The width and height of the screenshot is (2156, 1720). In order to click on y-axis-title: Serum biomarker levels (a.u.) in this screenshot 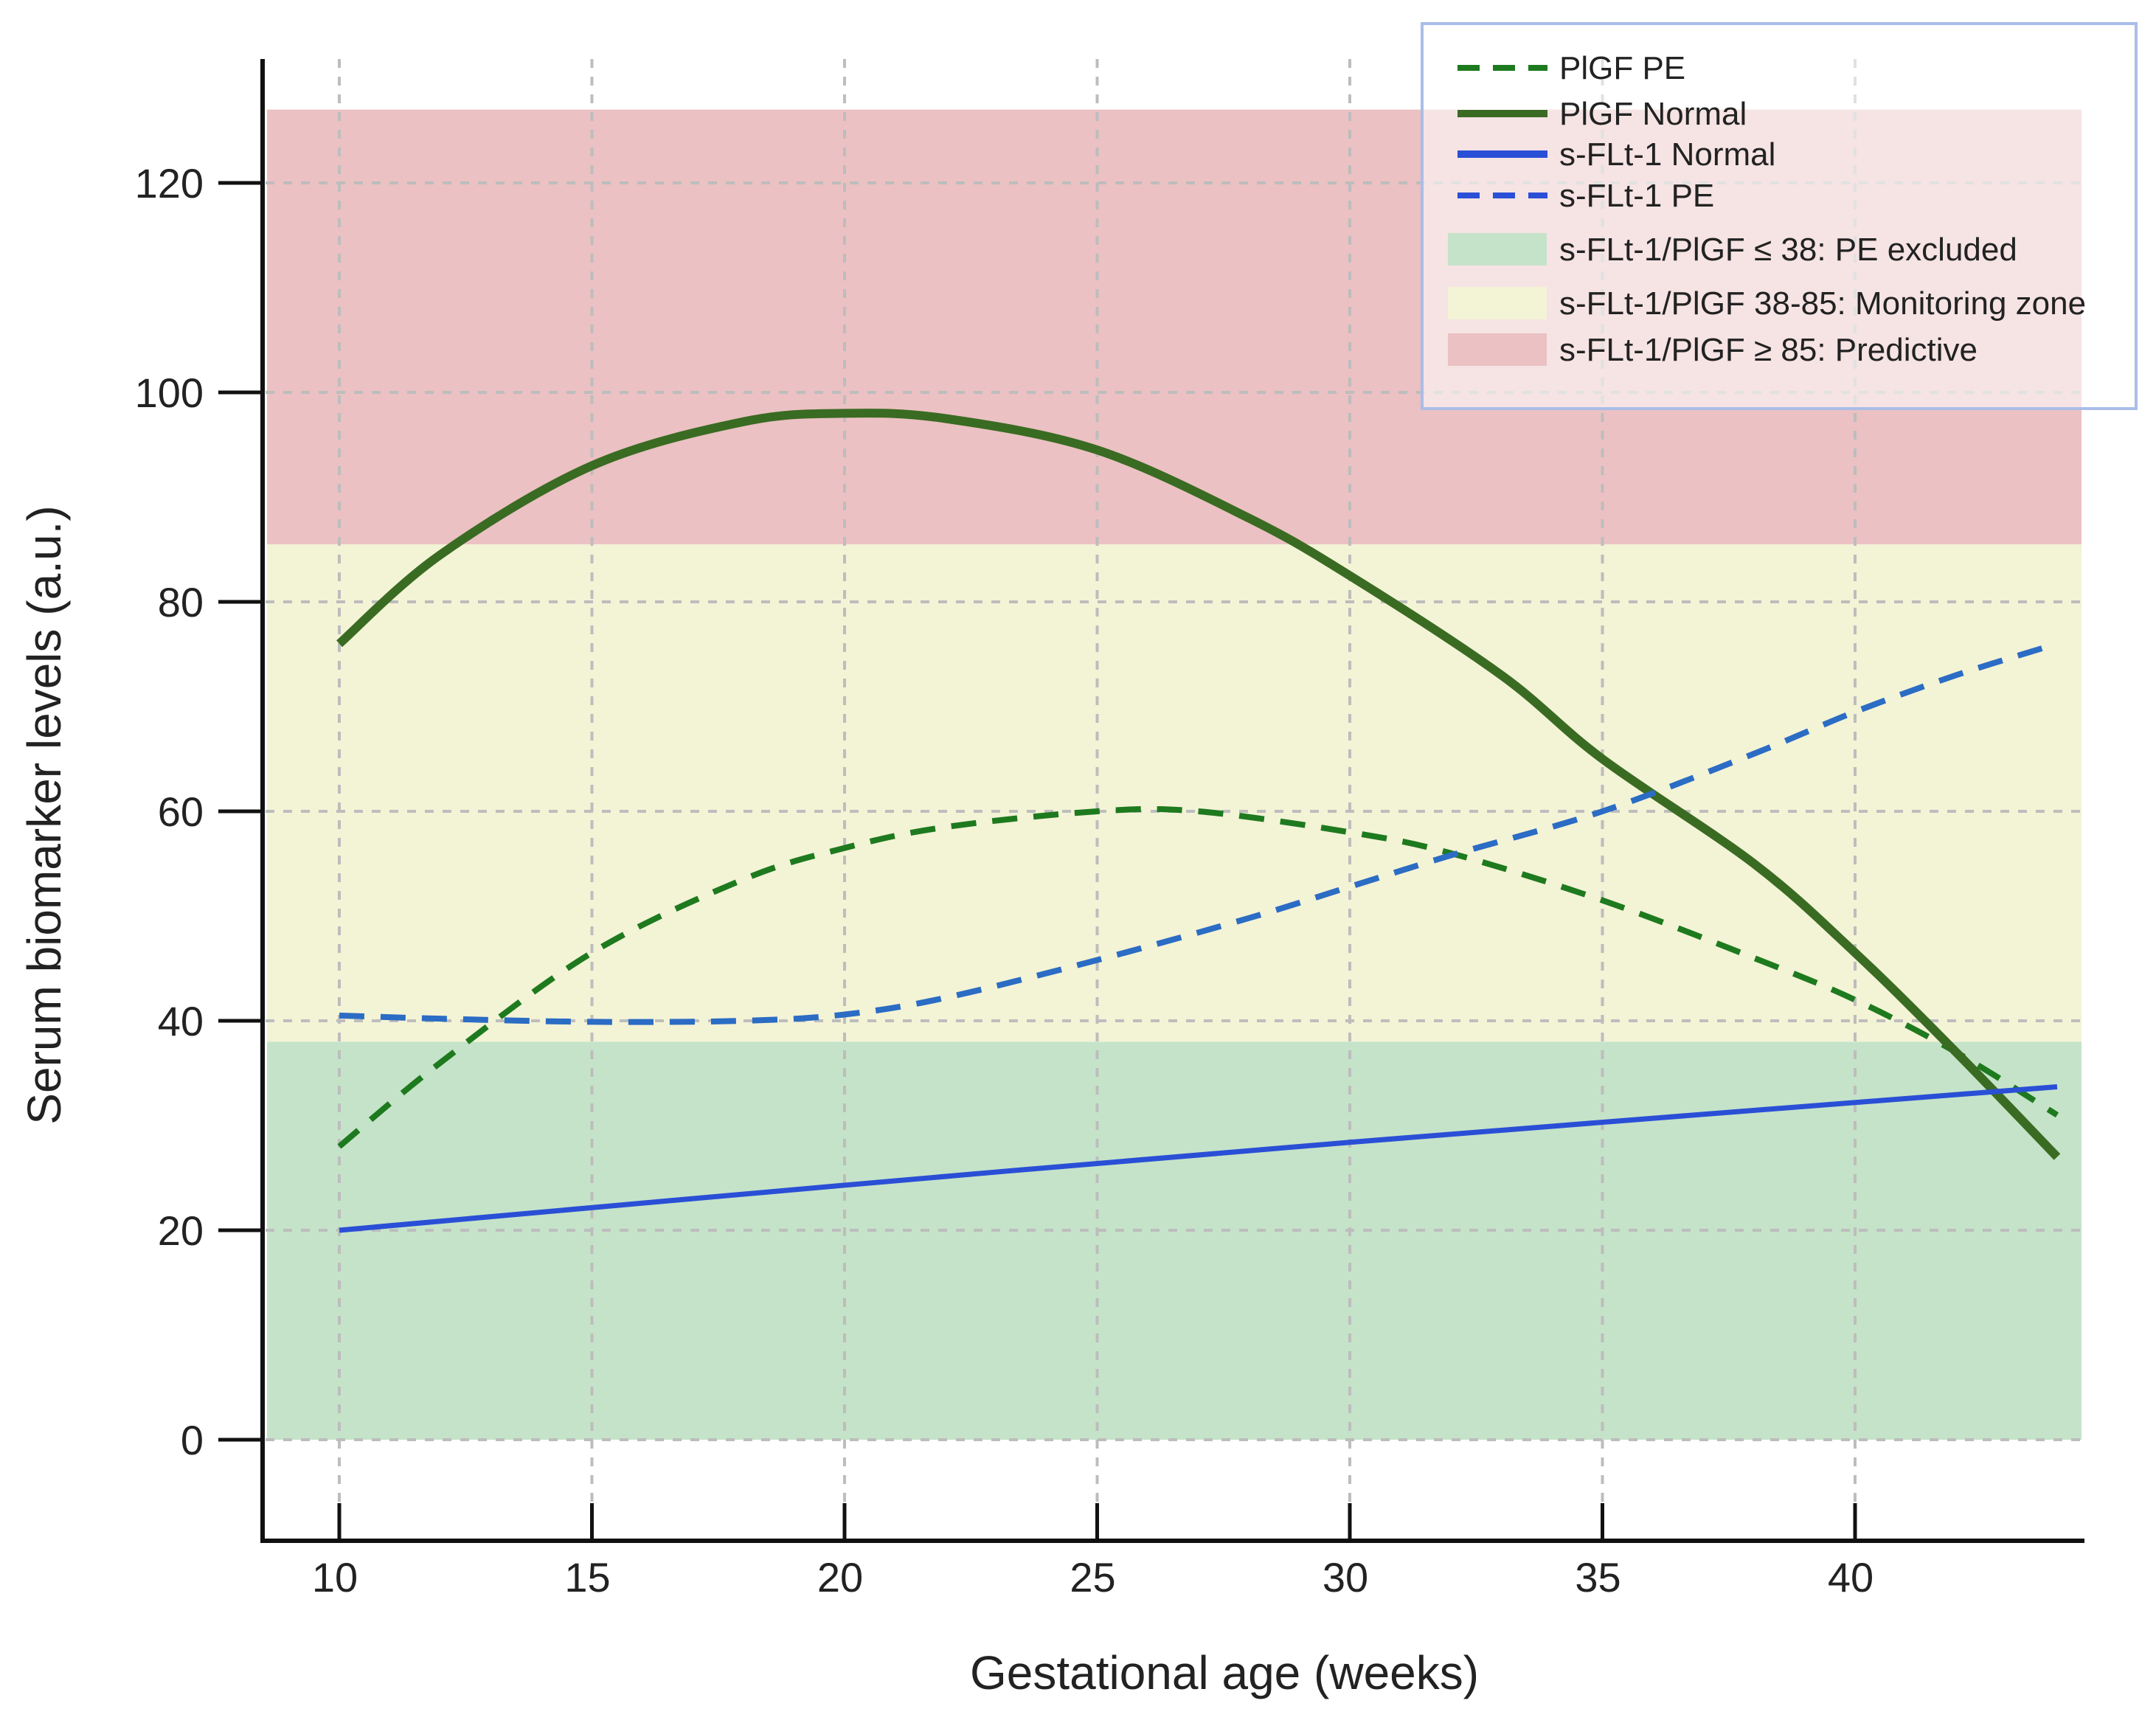, I will do `click(44, 814)`.